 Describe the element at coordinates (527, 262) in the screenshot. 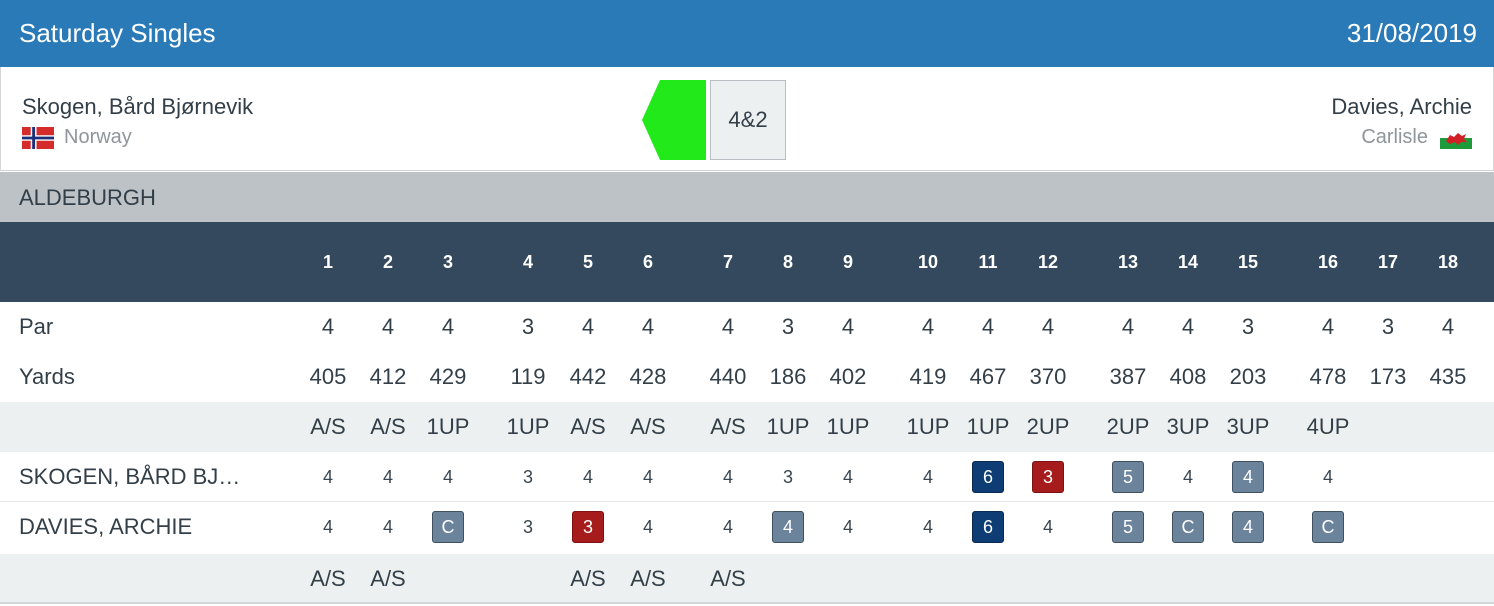

I see `hole-number-4: 4` at that location.